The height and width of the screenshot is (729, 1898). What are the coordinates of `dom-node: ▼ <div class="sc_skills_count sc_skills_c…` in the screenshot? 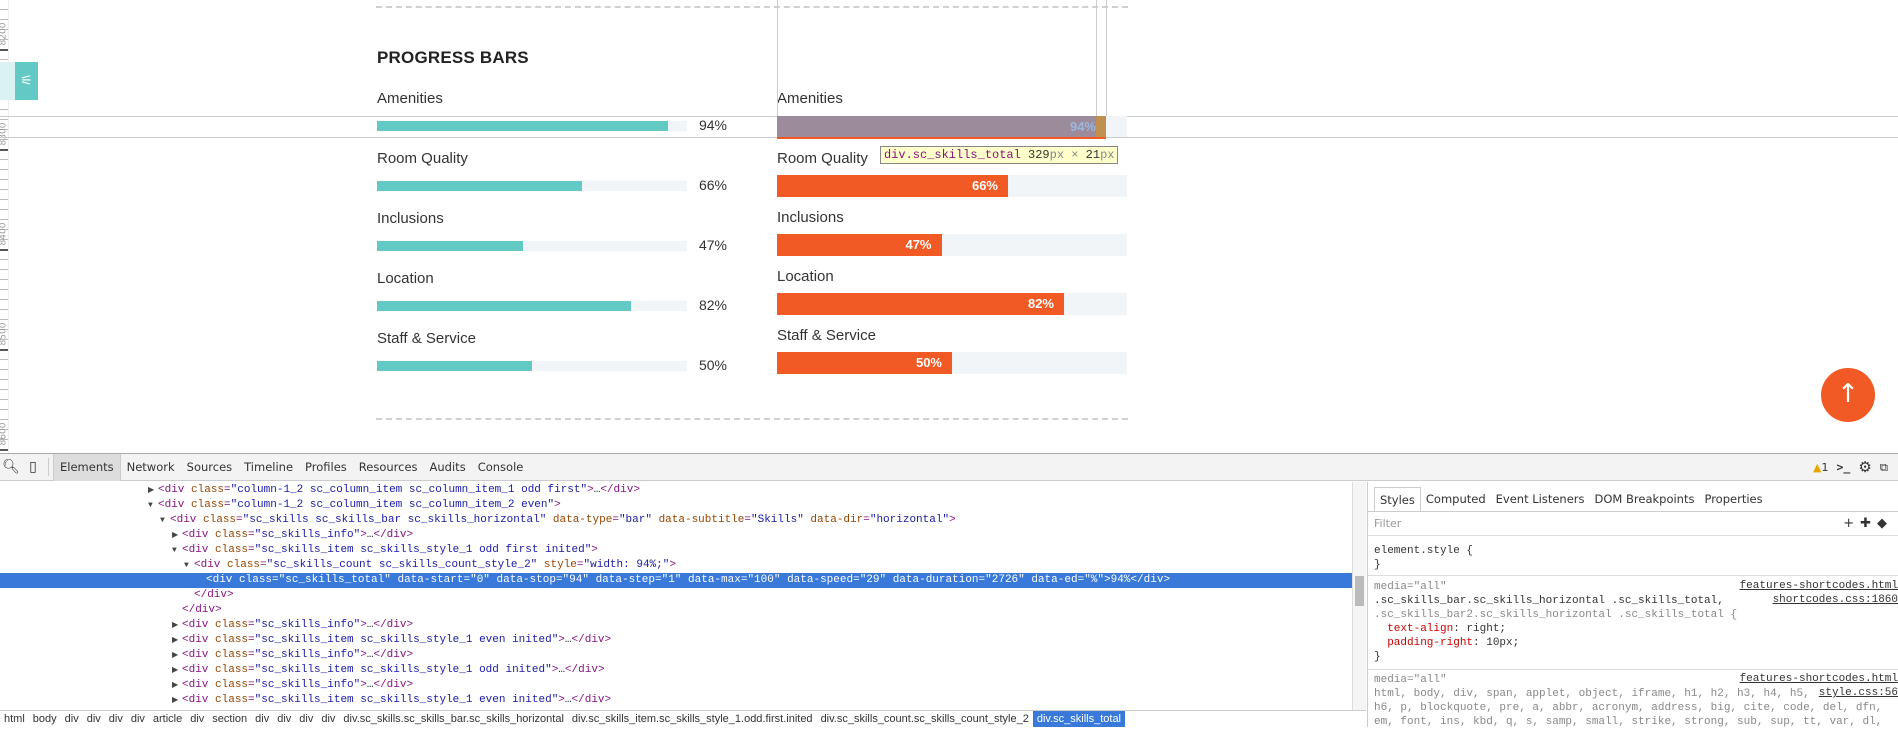 It's located at (676, 565).